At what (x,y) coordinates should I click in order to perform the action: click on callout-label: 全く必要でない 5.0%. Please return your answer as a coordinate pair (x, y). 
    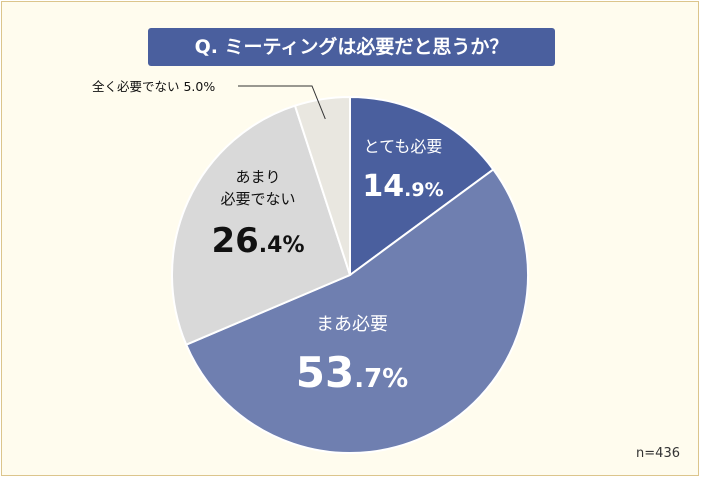
    Looking at the image, I should click on (153, 86).